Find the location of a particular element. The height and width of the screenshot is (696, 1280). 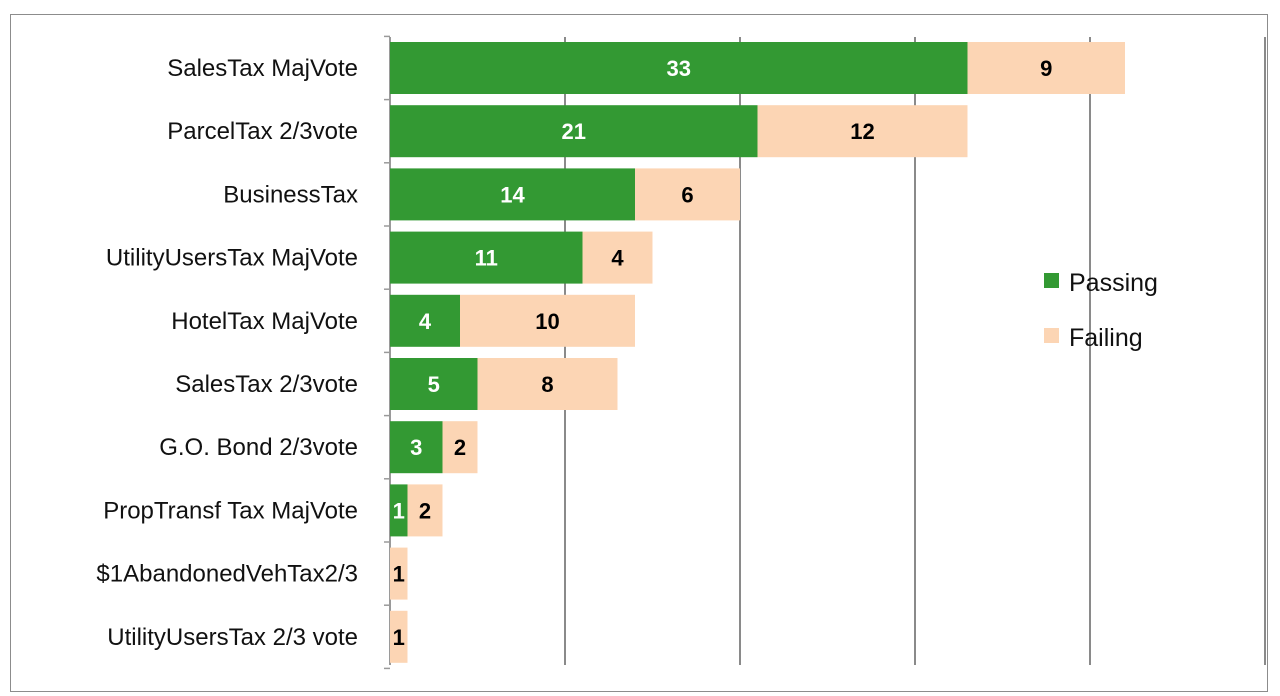

data-label-failing: 4 is located at coordinates (617, 258).